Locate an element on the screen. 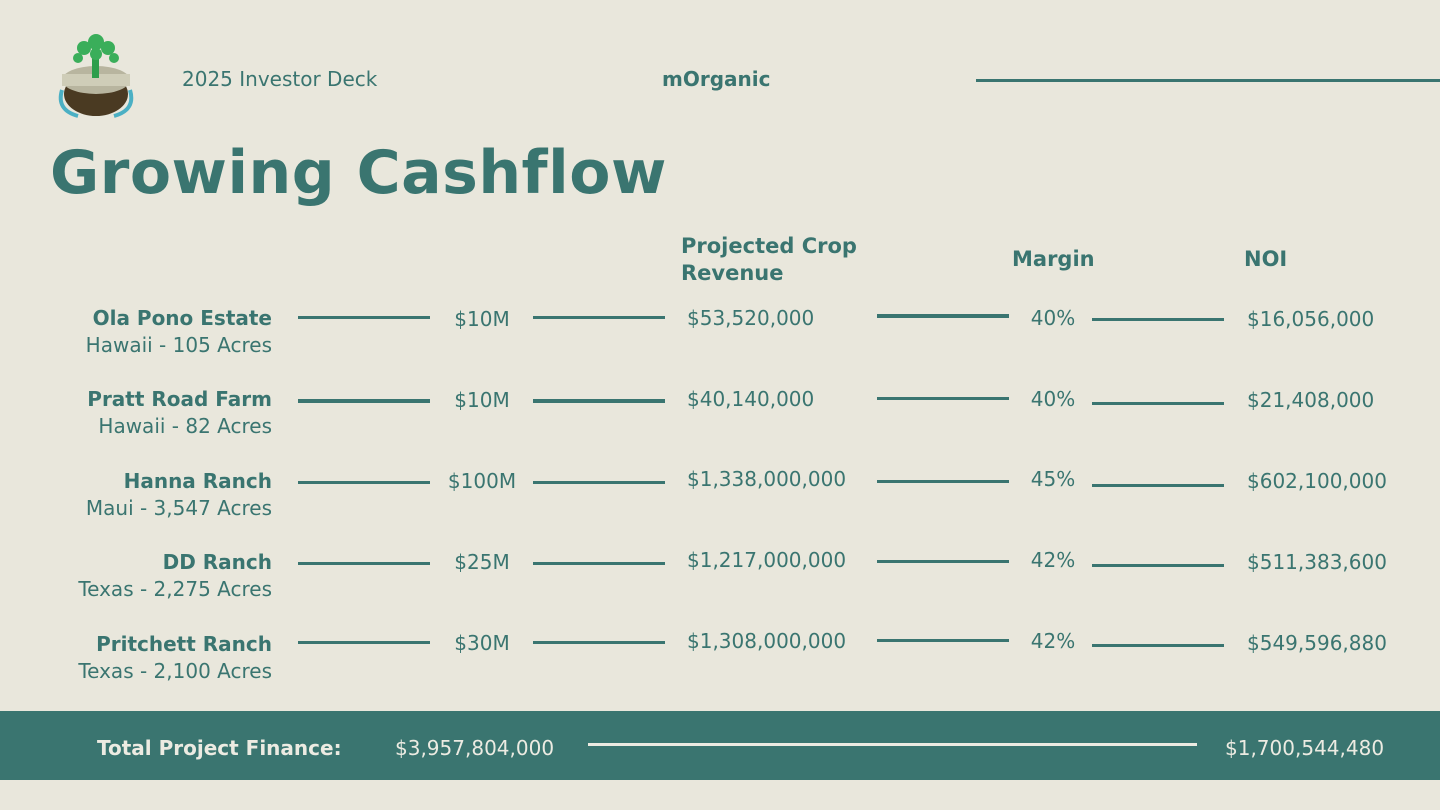 This screenshot has height=810, width=1440. total-revenue-value: $3,957,804,000 is located at coordinates (475, 748).